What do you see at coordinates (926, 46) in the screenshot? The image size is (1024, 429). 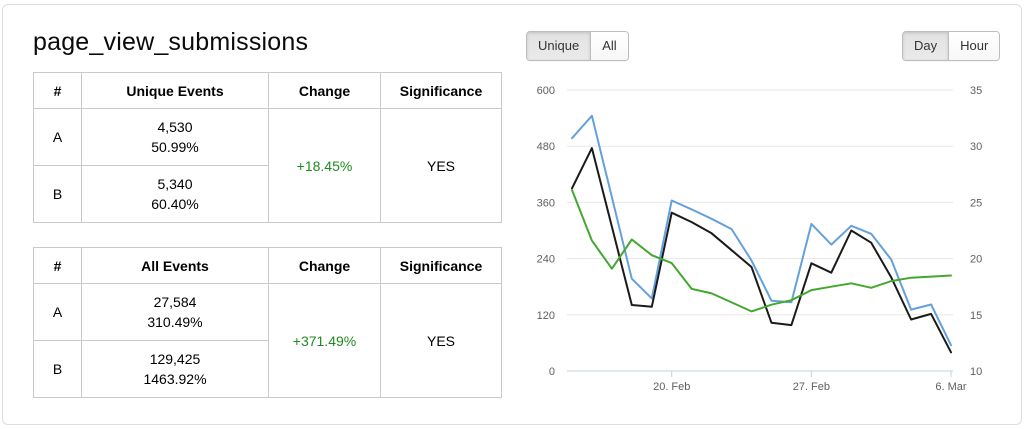 I see `toggle-day-button: Day` at bounding box center [926, 46].